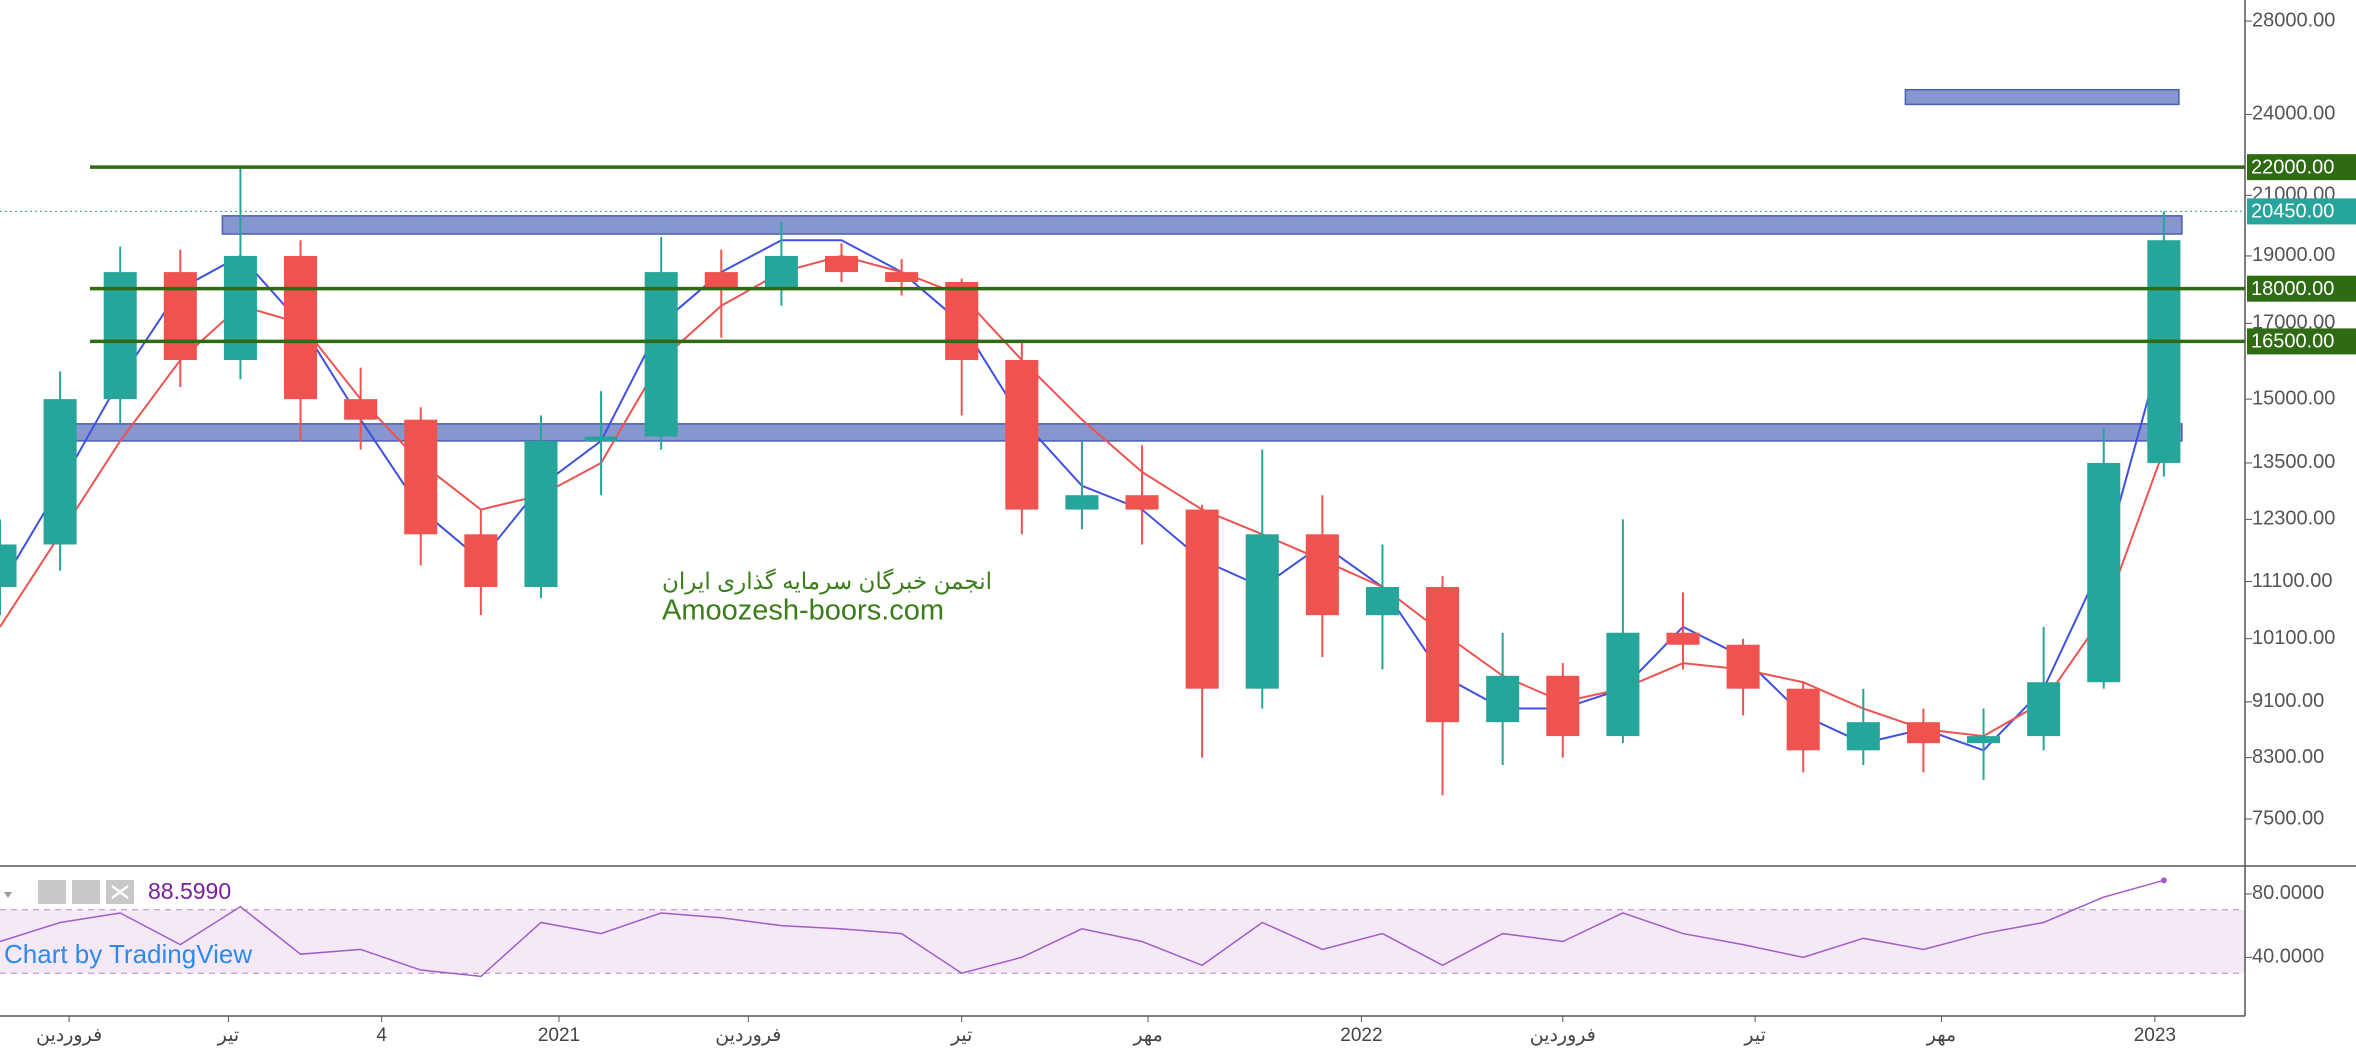 Image resolution: width=2356 pixels, height=1057 pixels. I want to click on rsi-band, so click(1122, 941).